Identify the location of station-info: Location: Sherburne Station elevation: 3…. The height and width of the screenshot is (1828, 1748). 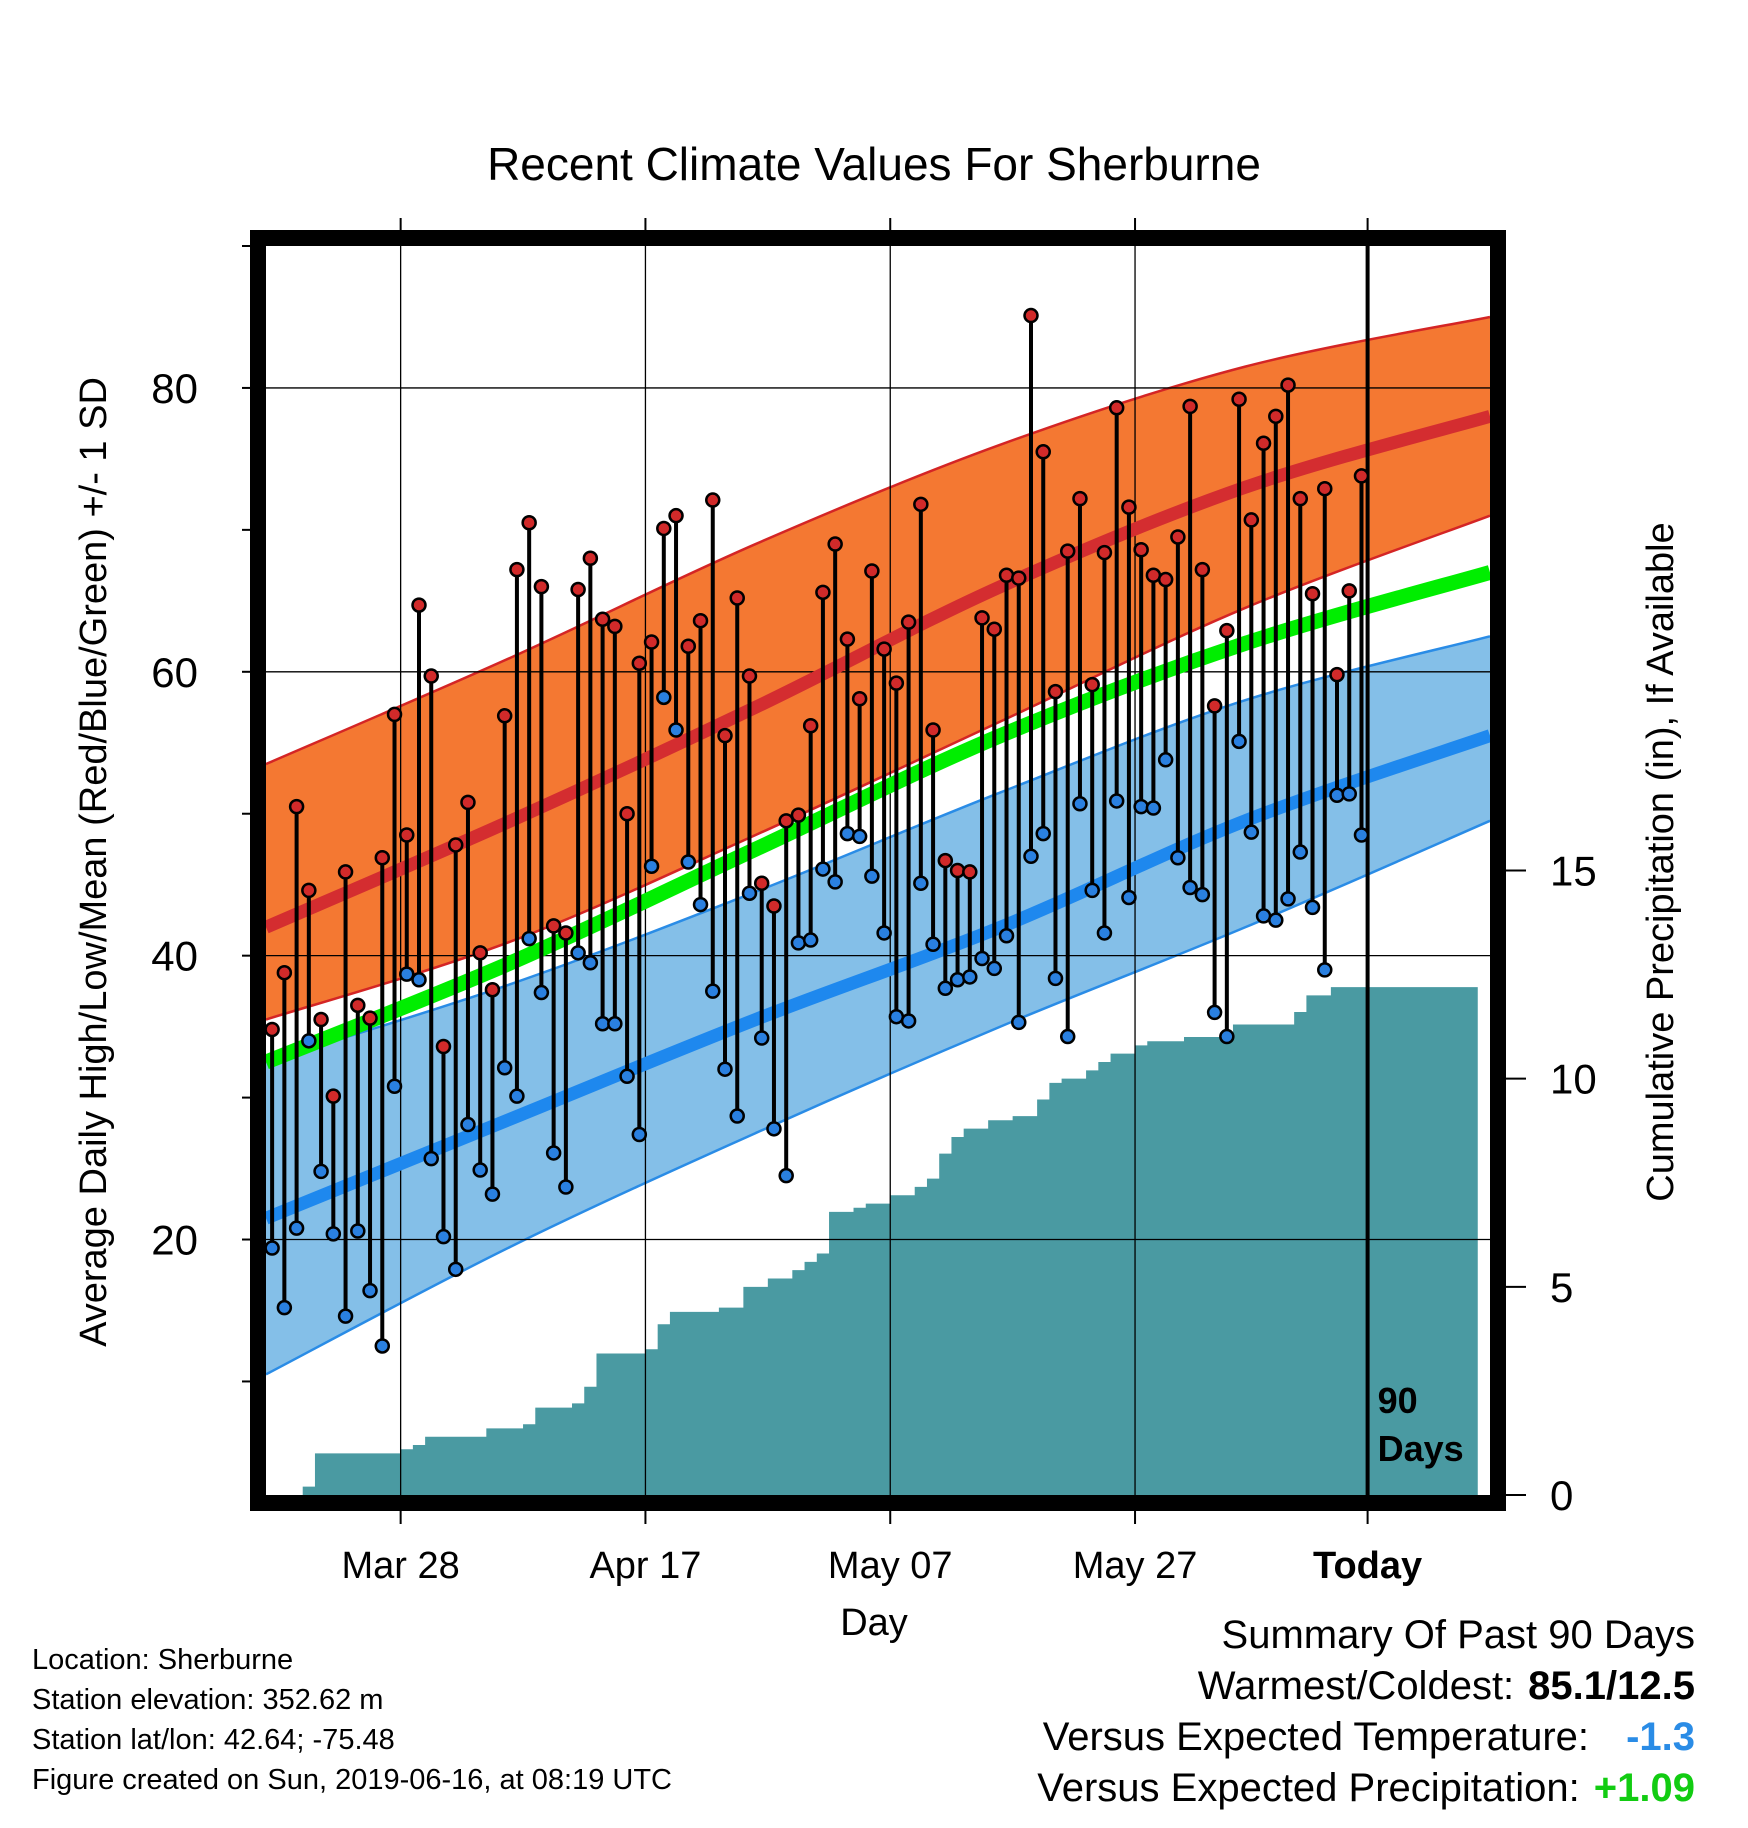
(352, 1720).